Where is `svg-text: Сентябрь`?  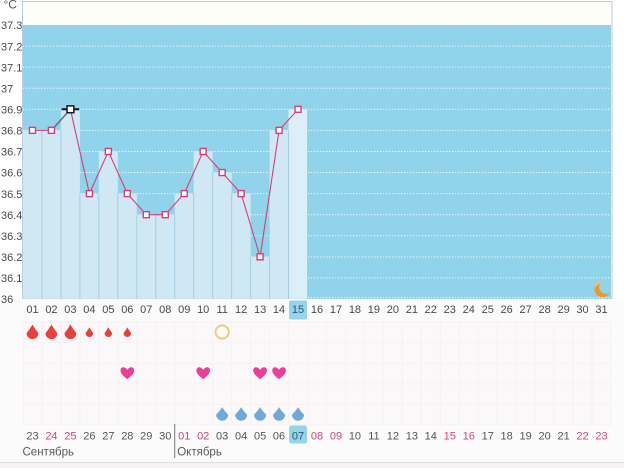 svg-text: Сентябрь is located at coordinates (49, 453).